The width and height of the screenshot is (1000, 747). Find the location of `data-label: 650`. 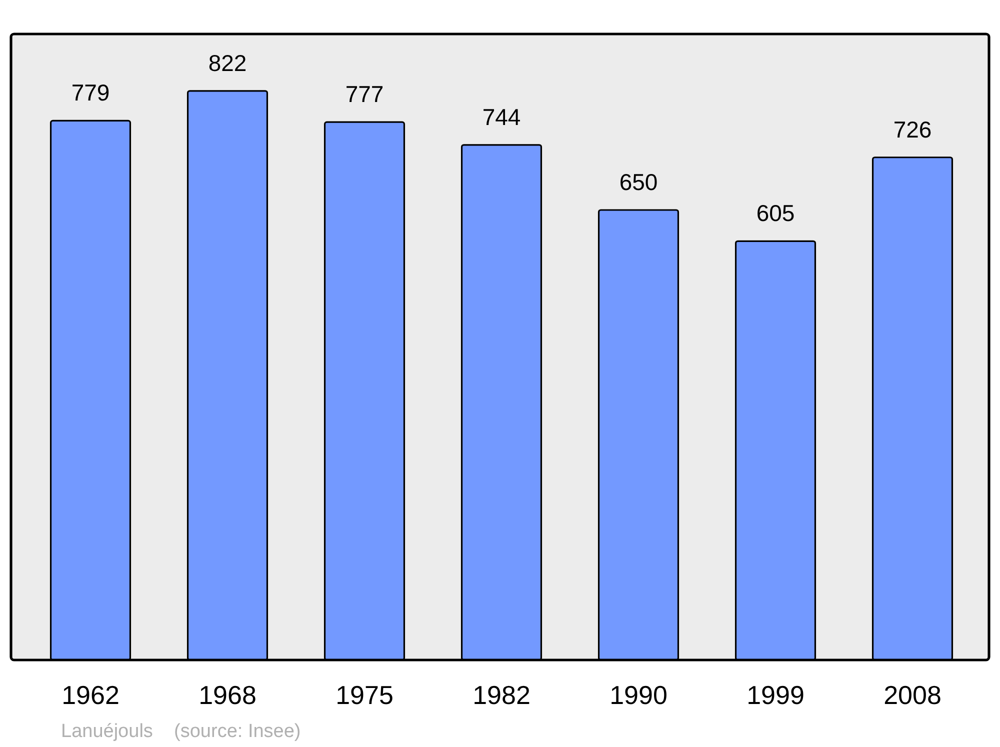

data-label: 650 is located at coordinates (638, 181).